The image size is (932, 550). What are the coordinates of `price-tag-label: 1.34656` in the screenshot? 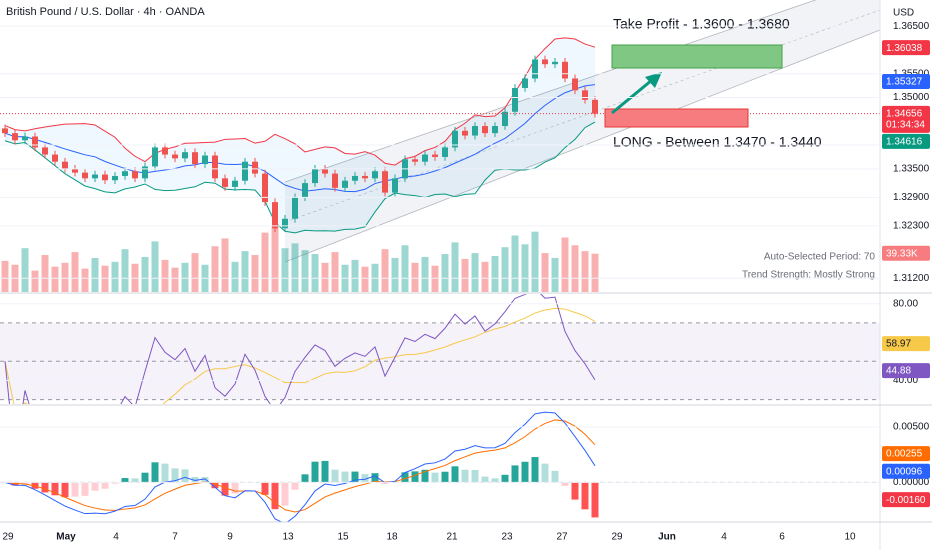 It's located at (904, 113).